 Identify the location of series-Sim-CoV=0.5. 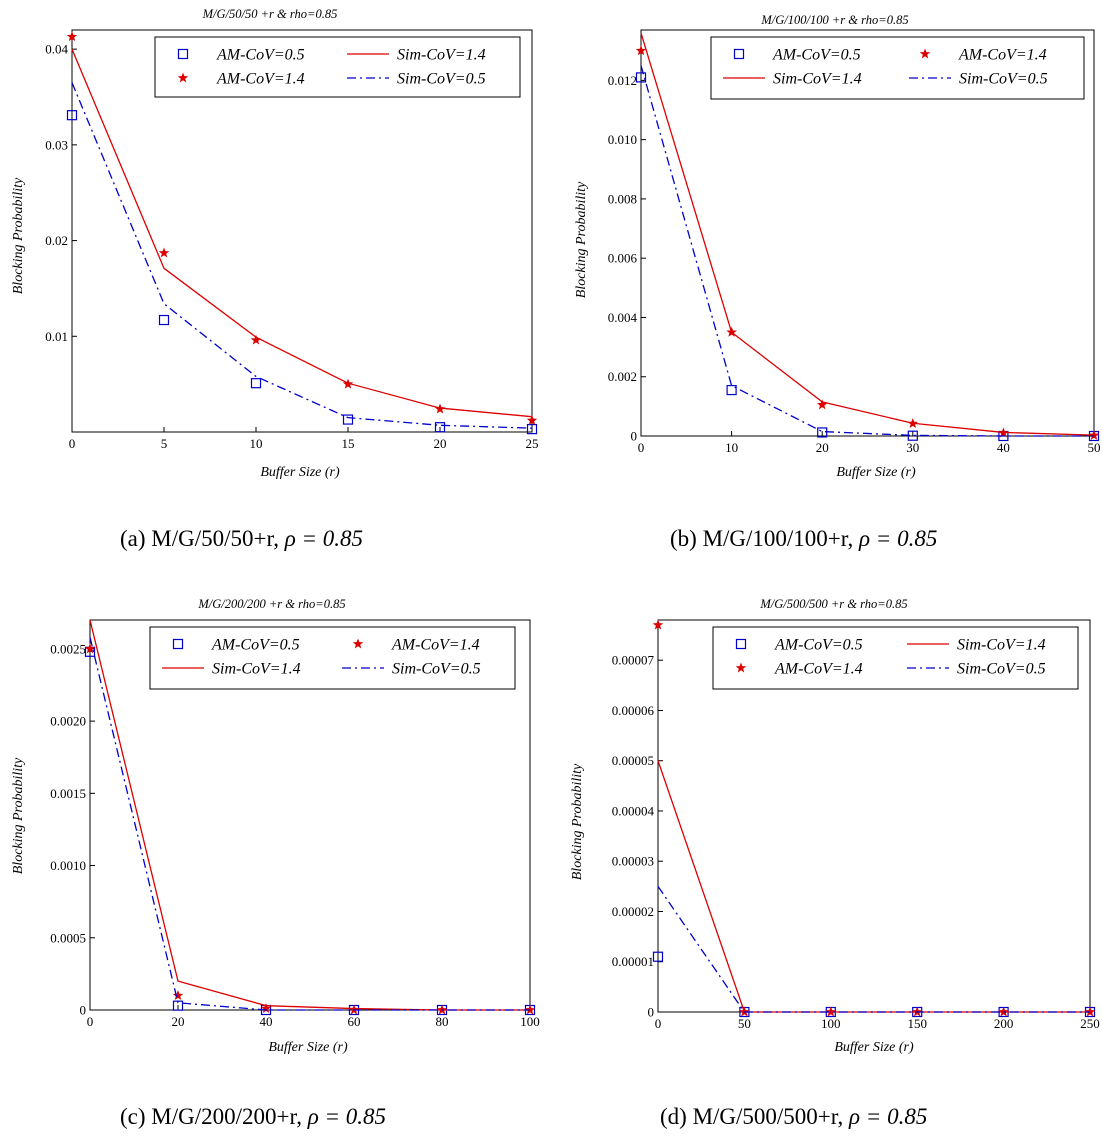
(302, 255).